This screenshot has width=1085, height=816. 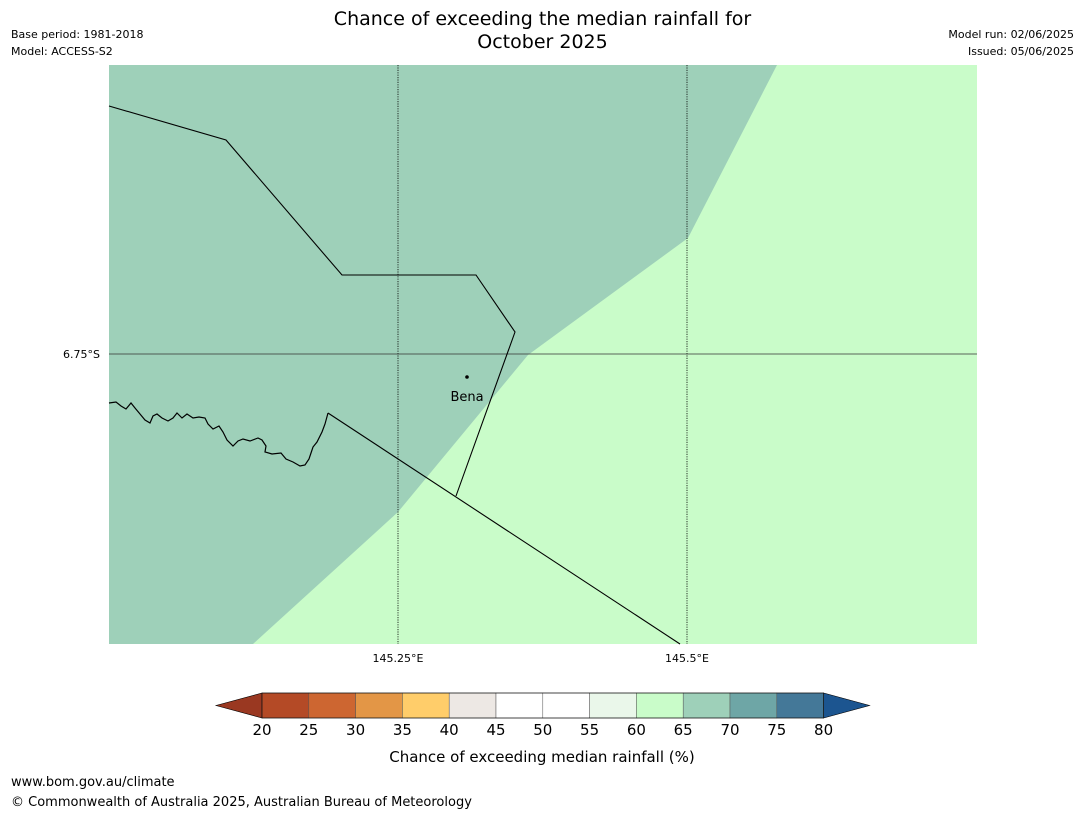 I want to click on title-line-2: October 2025, so click(x=542, y=42).